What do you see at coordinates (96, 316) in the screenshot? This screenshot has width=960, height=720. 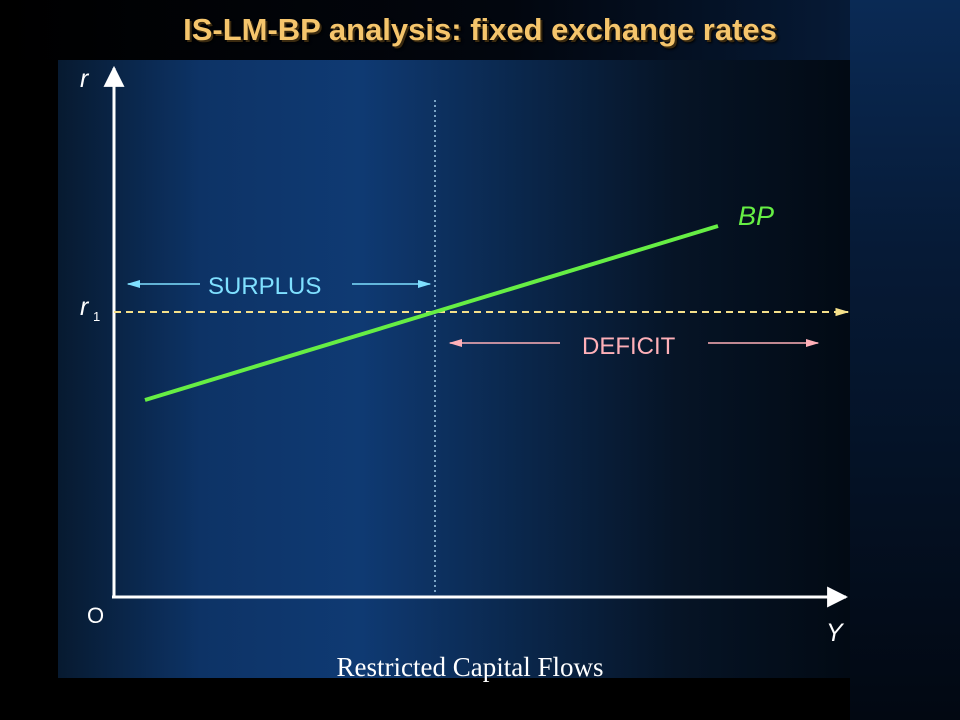 I see `r1-subscript: 1` at bounding box center [96, 316].